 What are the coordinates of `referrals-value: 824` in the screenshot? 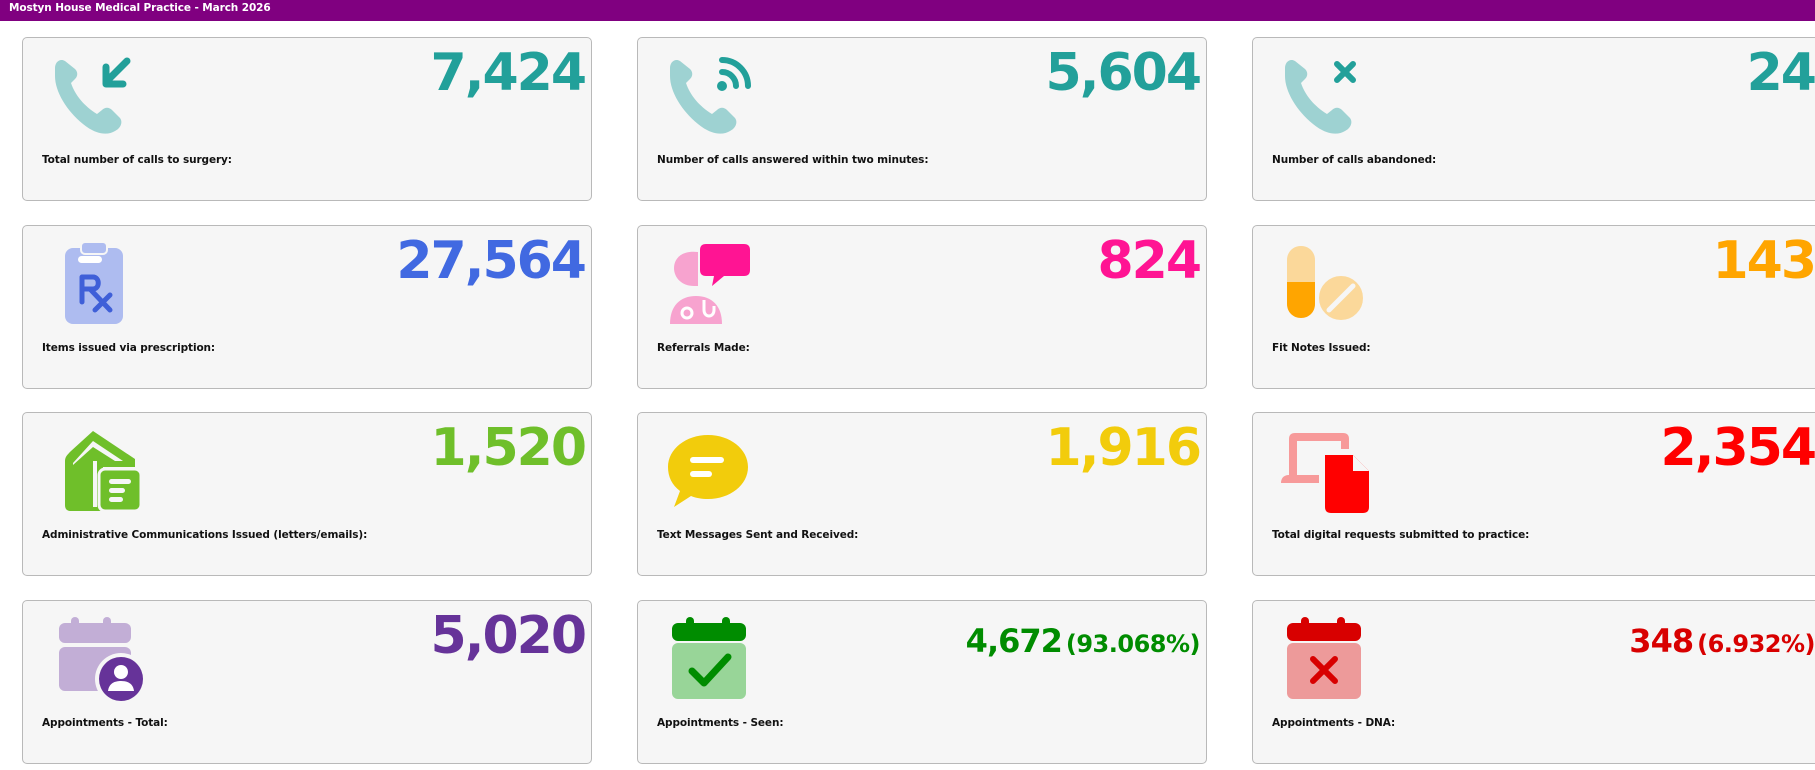 It's located at (1149, 261).